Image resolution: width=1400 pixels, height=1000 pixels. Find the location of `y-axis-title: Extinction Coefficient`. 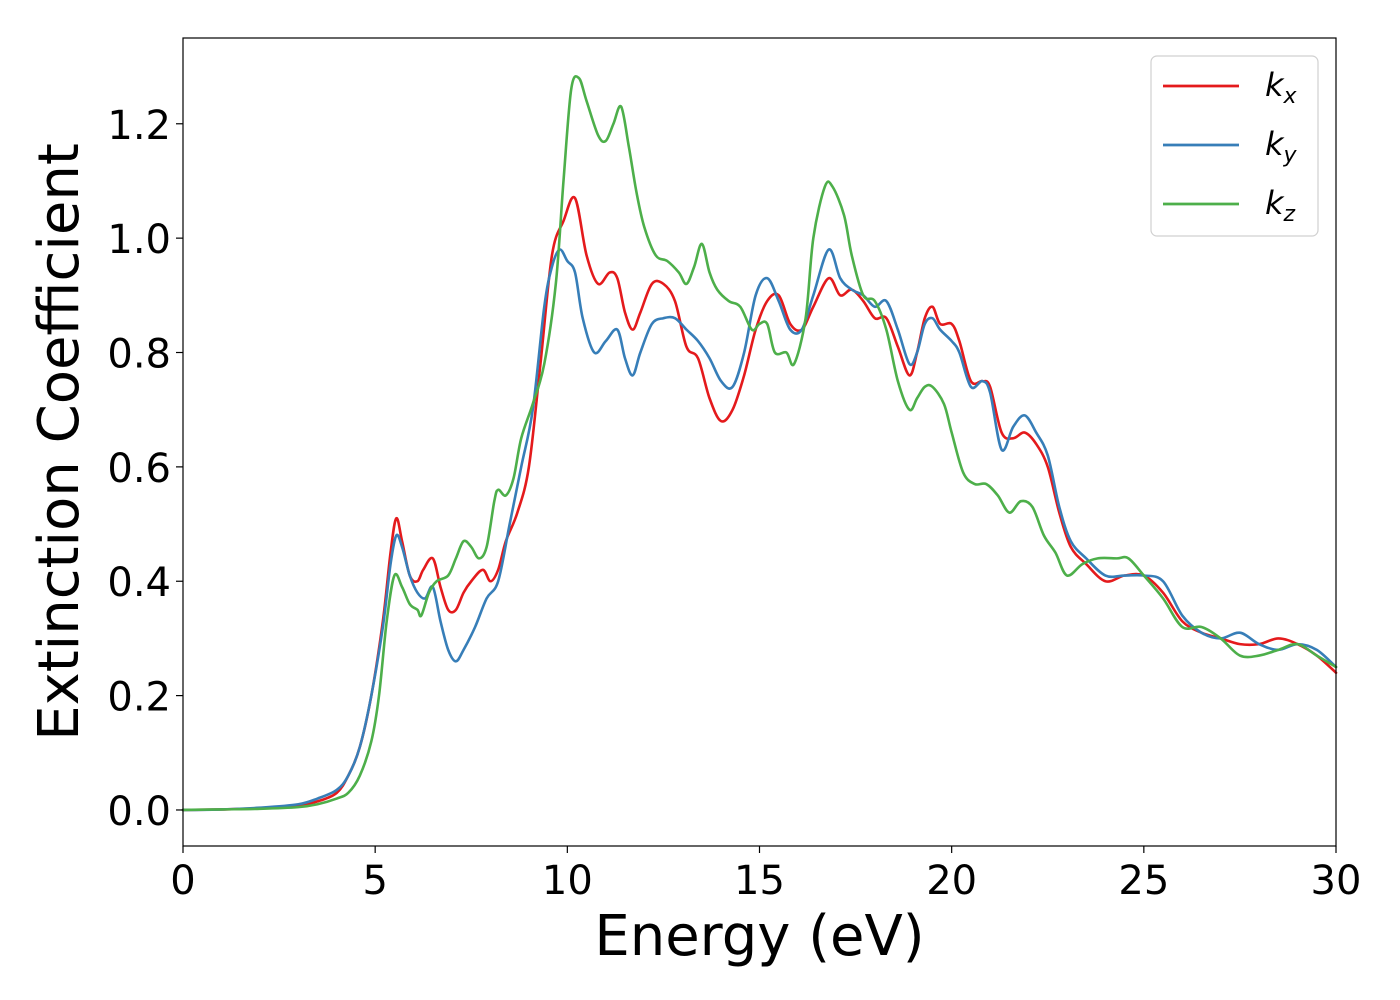

y-axis-title: Extinction Coefficient is located at coordinates (59, 442).